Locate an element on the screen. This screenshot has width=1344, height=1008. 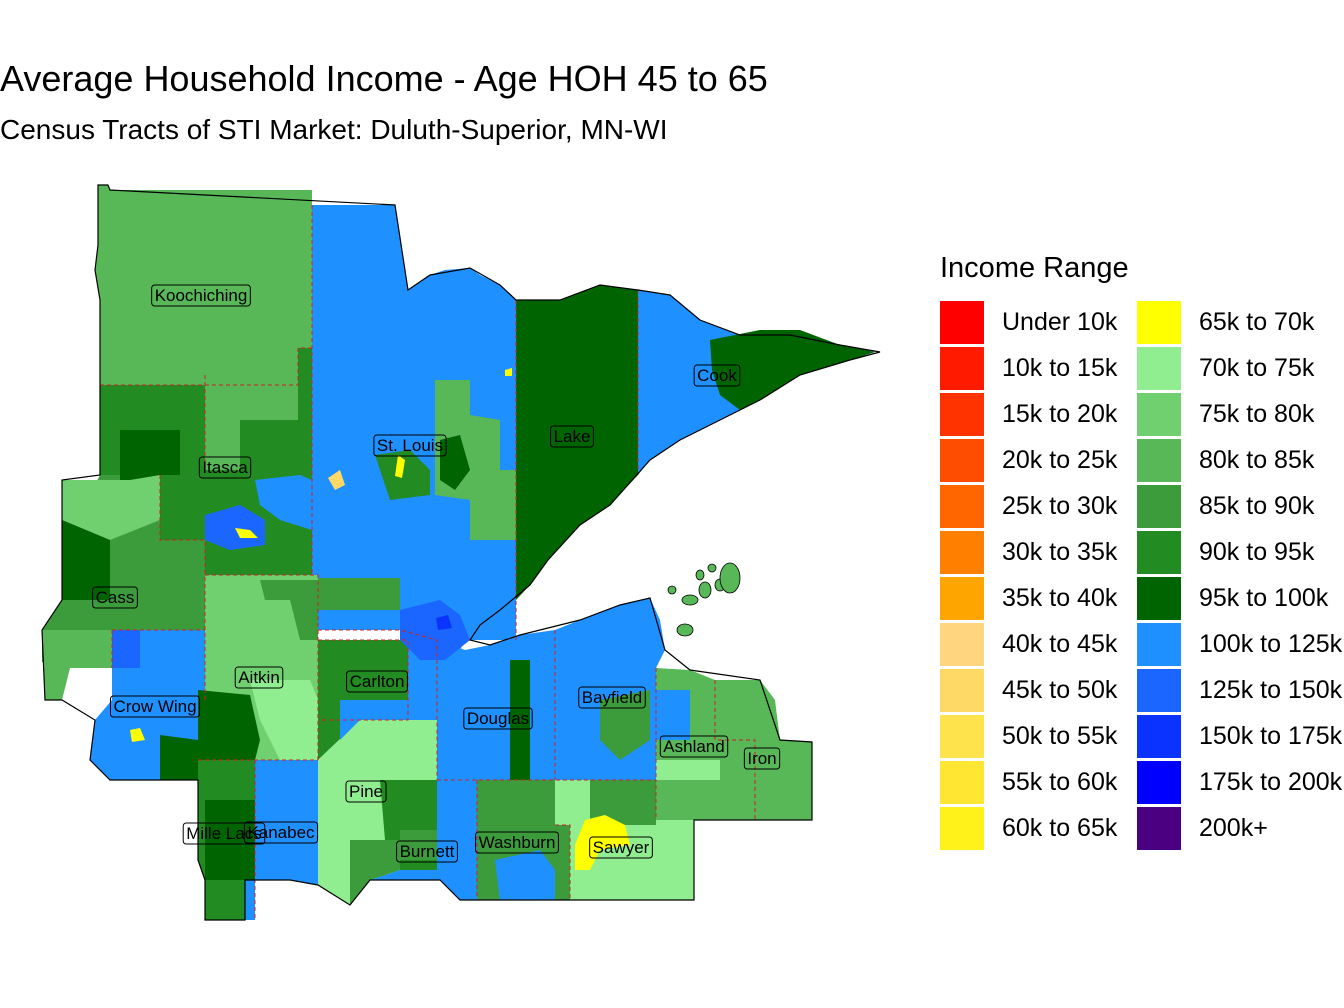
patch-cass-light is located at coordinates (111, 507).